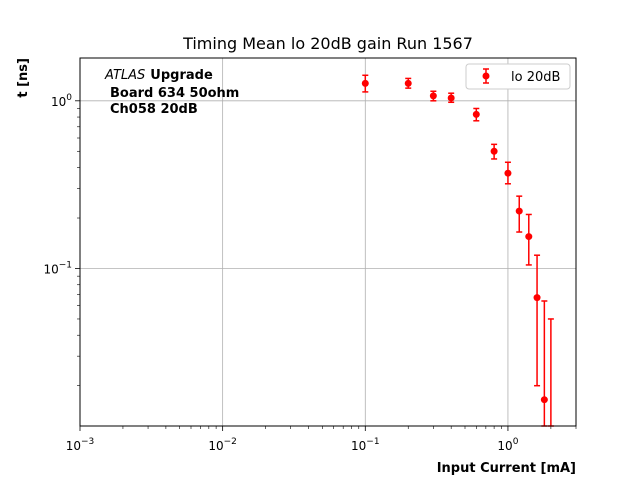  Describe the element at coordinates (124, 75) in the screenshot. I see `annotation-atlas: ATLAS` at that location.